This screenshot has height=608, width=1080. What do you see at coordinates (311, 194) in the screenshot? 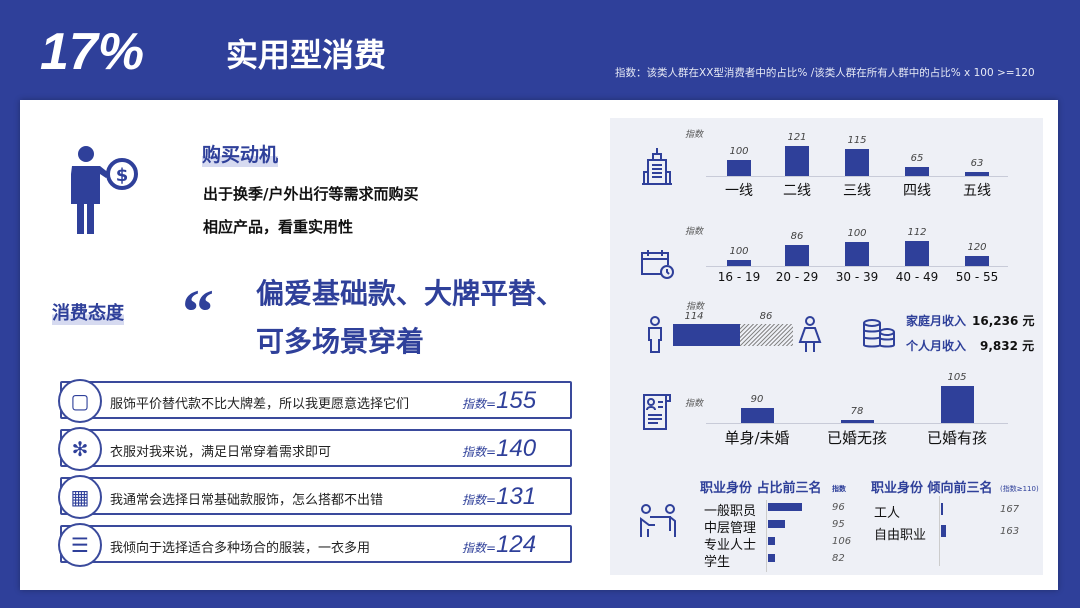
I see `motivation-line-1: 出于换季/户外出行等需求而购买` at bounding box center [311, 194].